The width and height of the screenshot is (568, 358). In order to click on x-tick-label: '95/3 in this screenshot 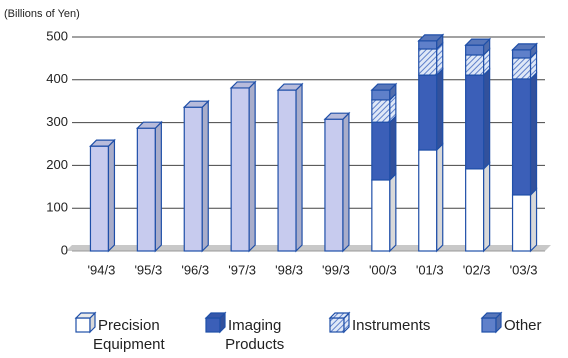, I will do `click(148, 269)`.